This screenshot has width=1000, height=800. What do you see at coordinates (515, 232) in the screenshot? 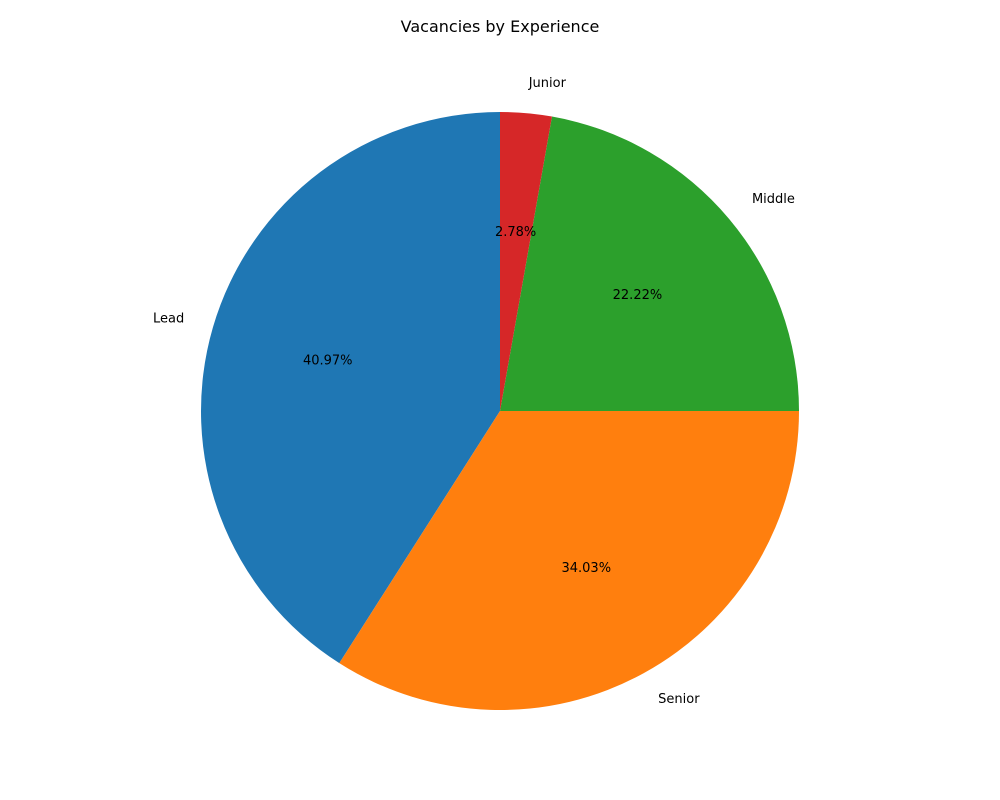
I see `percent-label-junior: 2.78%` at bounding box center [515, 232].